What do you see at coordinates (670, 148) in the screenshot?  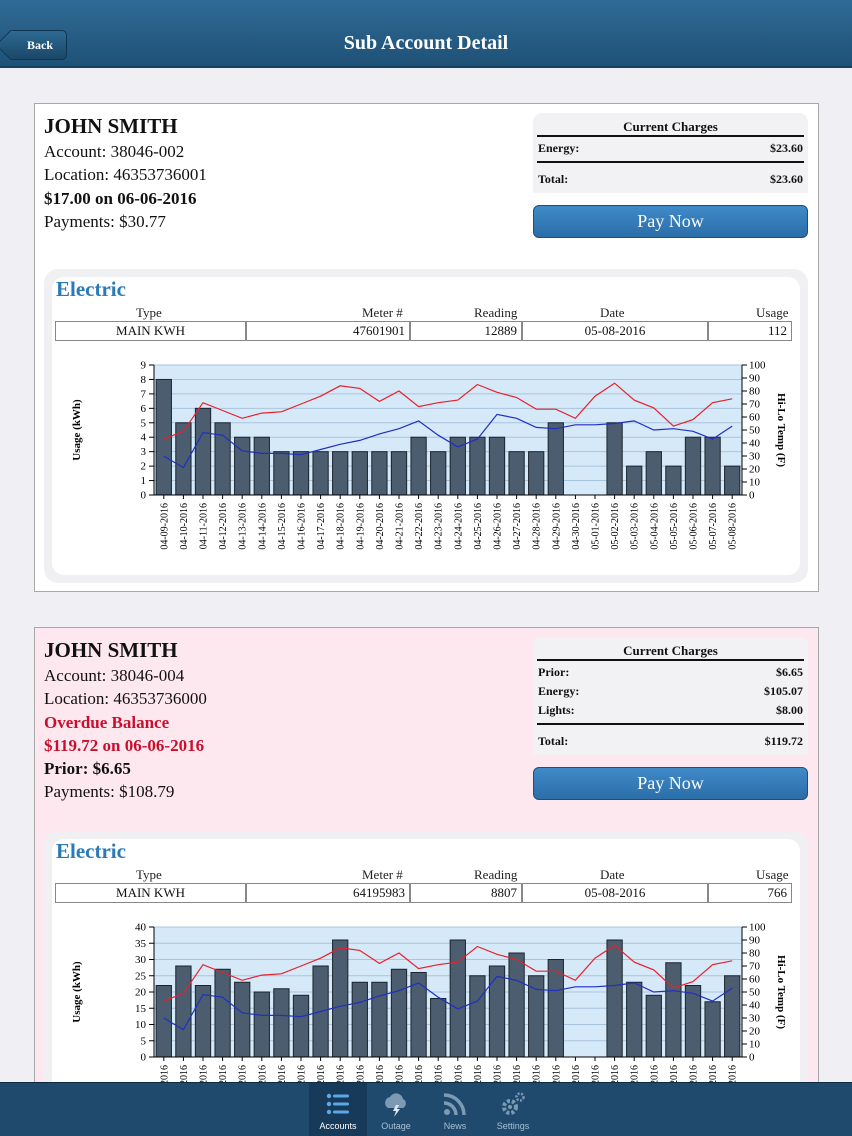 I see `charge-row: Energy: $23.60` at bounding box center [670, 148].